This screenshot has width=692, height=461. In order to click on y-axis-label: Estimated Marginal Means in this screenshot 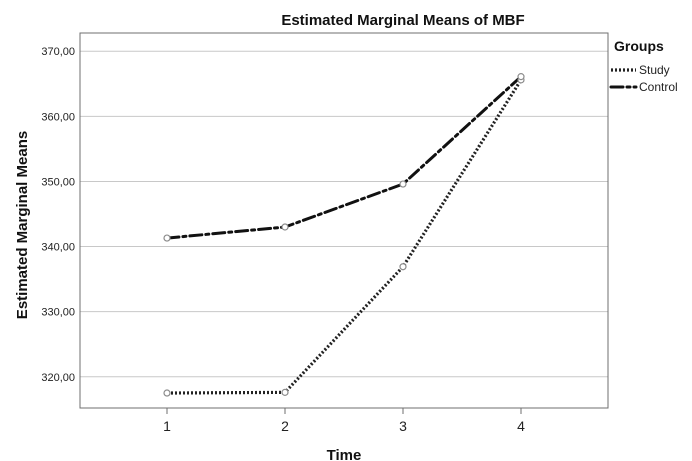, I will do `click(22, 225)`.